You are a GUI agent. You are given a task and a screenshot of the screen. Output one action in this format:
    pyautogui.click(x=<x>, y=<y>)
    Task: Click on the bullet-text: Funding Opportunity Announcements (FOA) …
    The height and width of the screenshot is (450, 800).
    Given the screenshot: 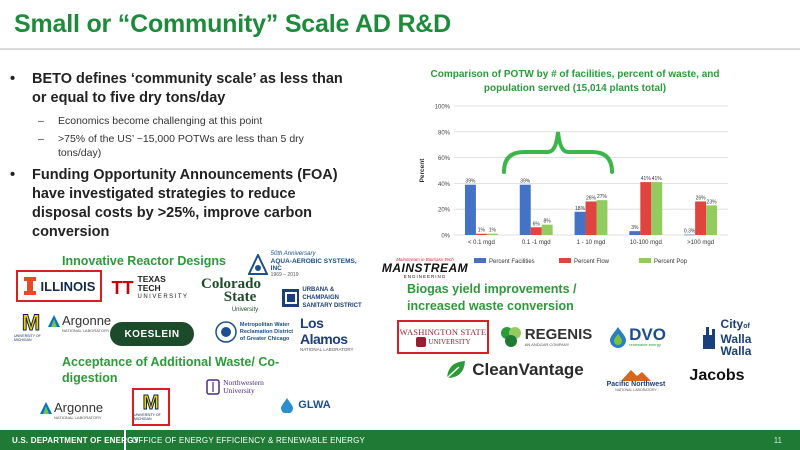 What is the action you would take?
    pyautogui.click(x=185, y=203)
    